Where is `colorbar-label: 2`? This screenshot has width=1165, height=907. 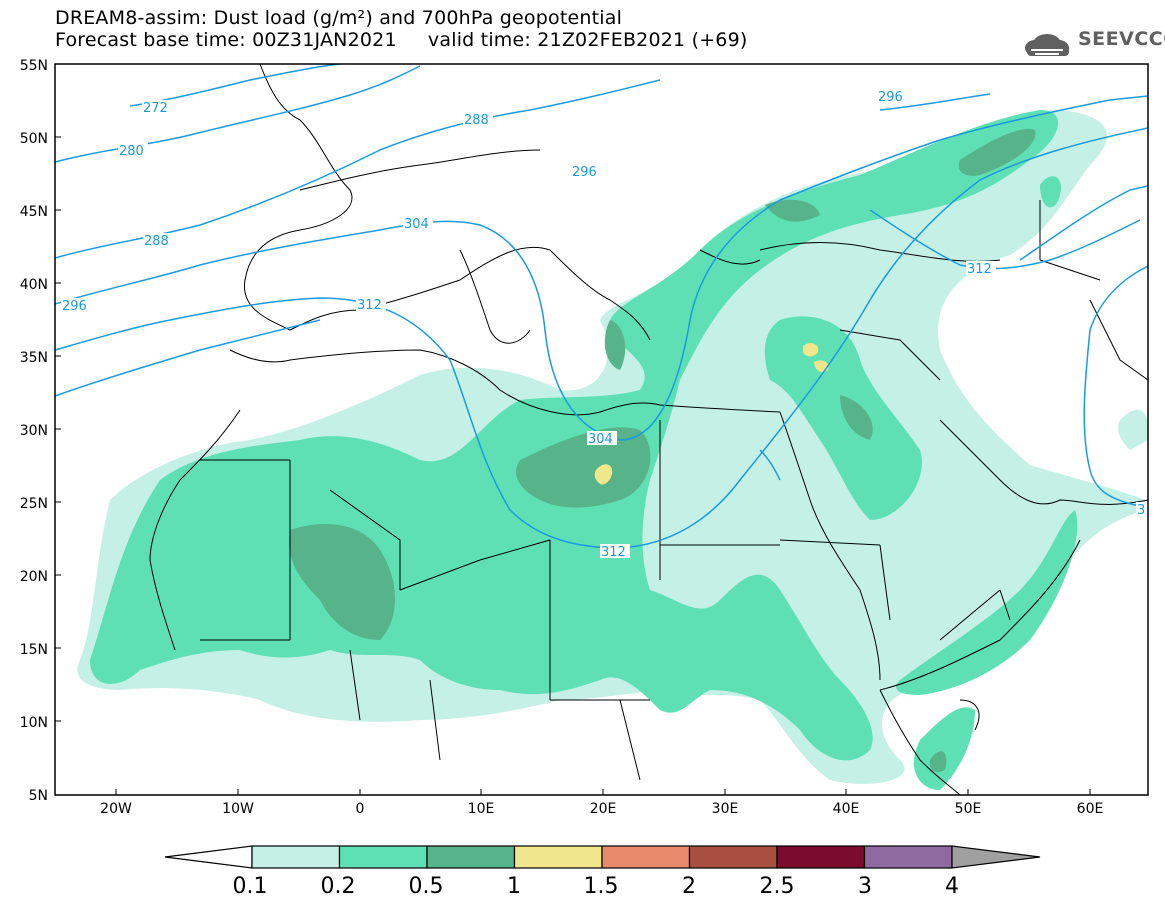
colorbar-label: 2 is located at coordinates (689, 886).